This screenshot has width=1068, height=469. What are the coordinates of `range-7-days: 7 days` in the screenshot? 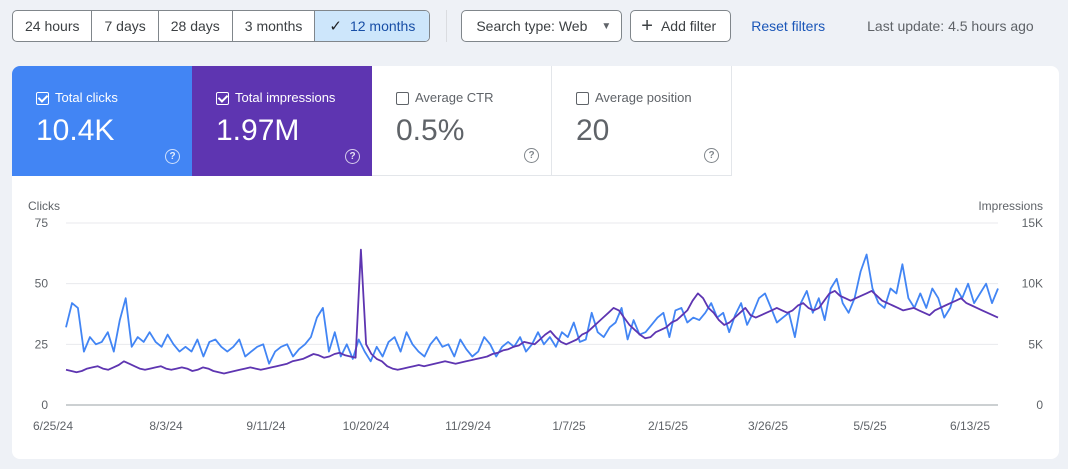 It's located at (125, 26).